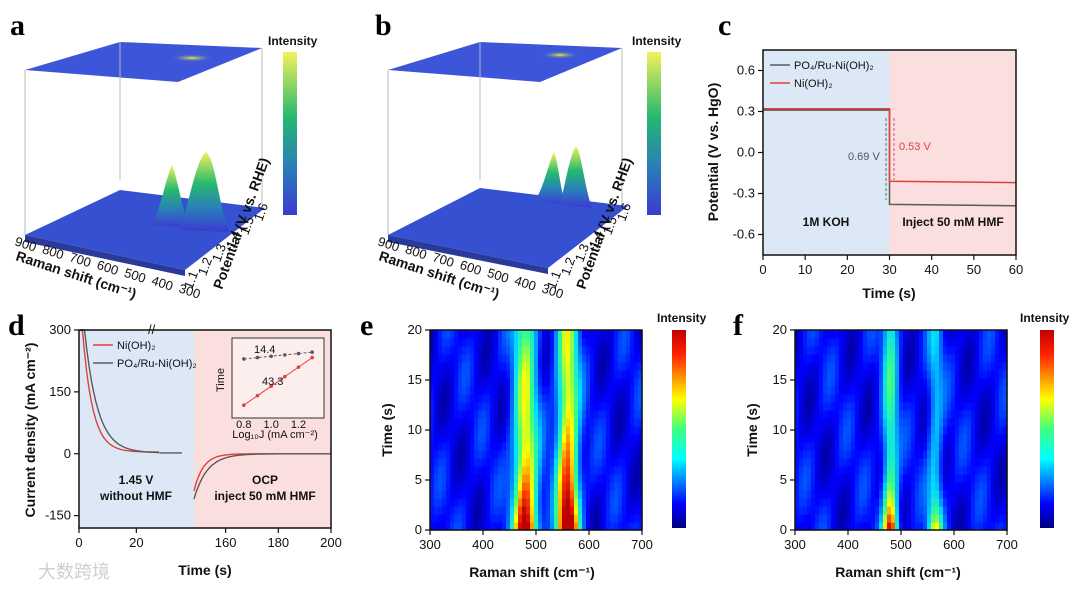  Describe the element at coordinates (582, 253) in the screenshot. I see `y-tick-label: 1.3` at that location.